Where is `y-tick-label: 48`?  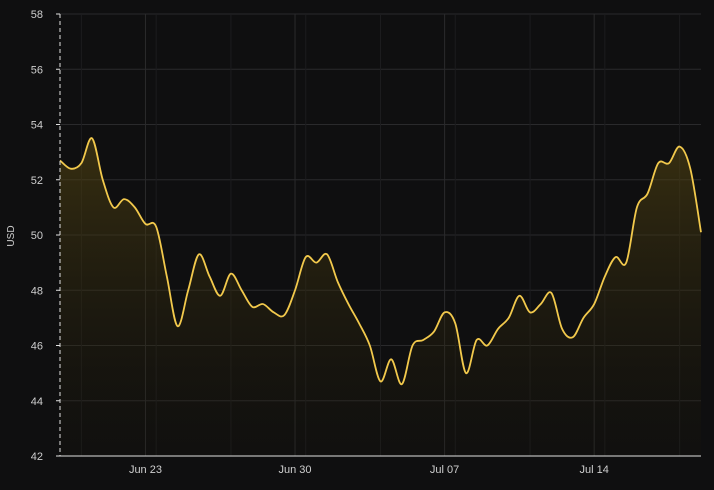
y-tick-label: 48 is located at coordinates (37, 291).